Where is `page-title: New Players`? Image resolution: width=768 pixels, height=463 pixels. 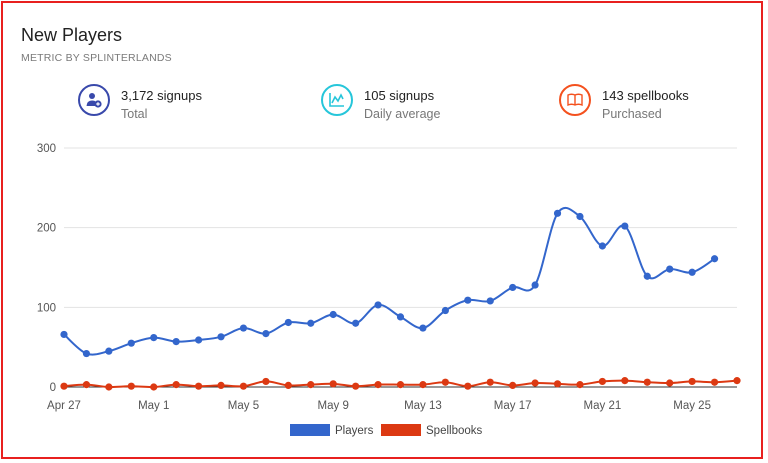 page-title: New Players is located at coordinates (72, 35).